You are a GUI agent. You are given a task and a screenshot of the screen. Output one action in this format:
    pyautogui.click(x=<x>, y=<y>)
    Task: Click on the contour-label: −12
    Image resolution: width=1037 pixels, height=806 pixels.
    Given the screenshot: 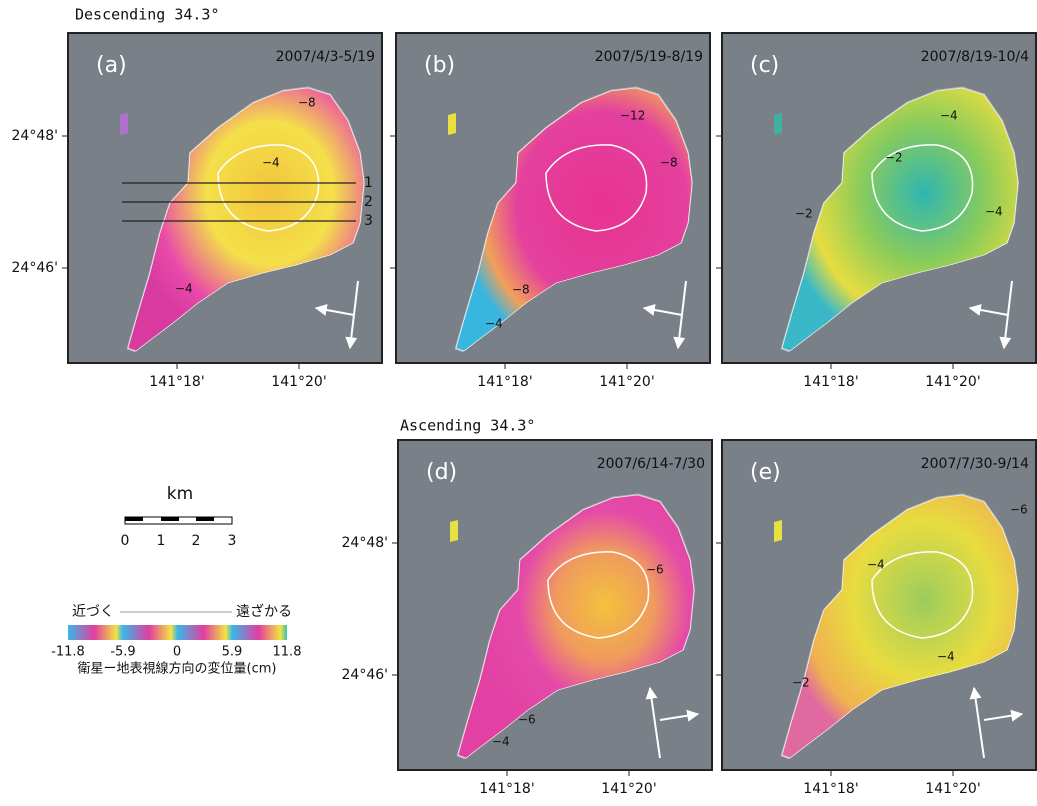 What is the action you would take?
    pyautogui.click(x=632, y=116)
    